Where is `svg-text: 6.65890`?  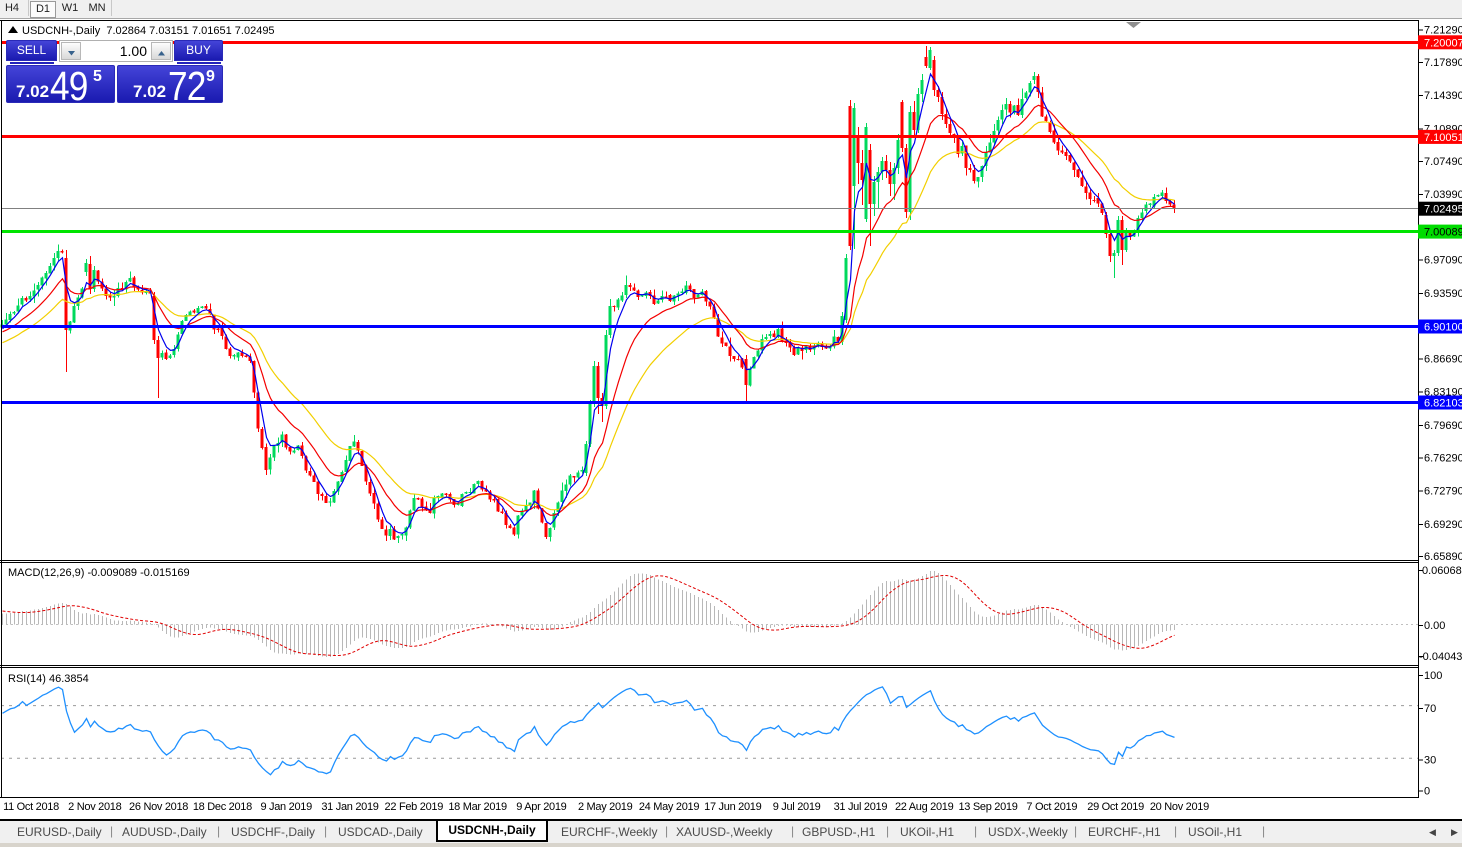 svg-text: 6.65890 is located at coordinates (1443, 557).